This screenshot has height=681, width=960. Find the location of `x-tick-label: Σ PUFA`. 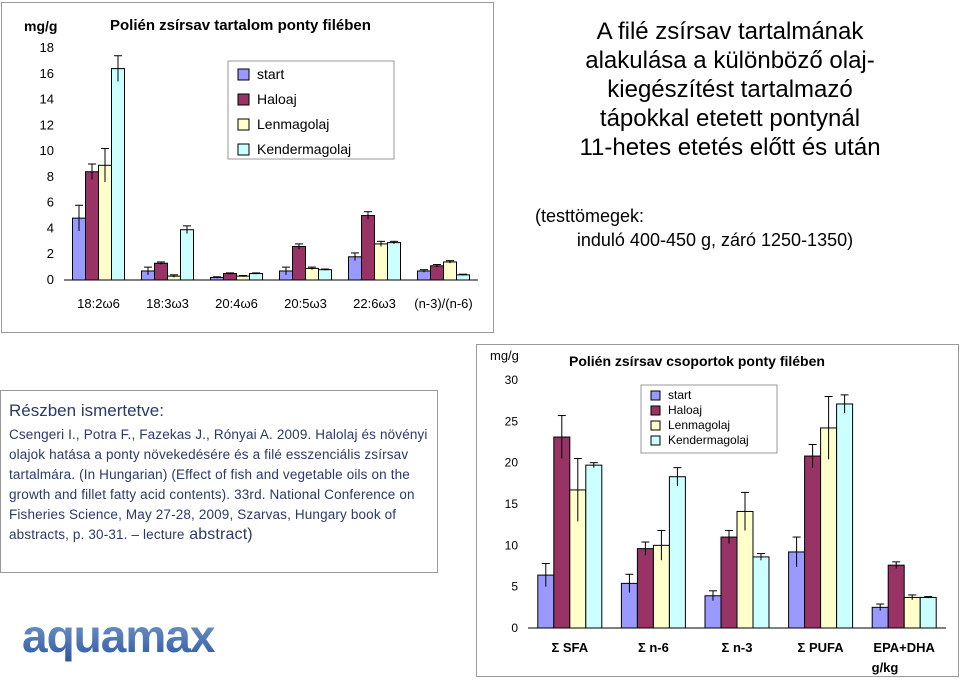

x-tick-label: Σ PUFA is located at coordinates (821, 647).